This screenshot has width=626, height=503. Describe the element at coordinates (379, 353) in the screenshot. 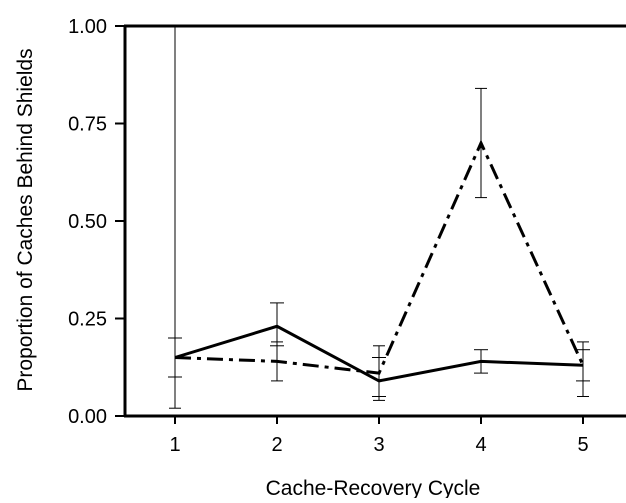

I see `series-line-solid` at that location.